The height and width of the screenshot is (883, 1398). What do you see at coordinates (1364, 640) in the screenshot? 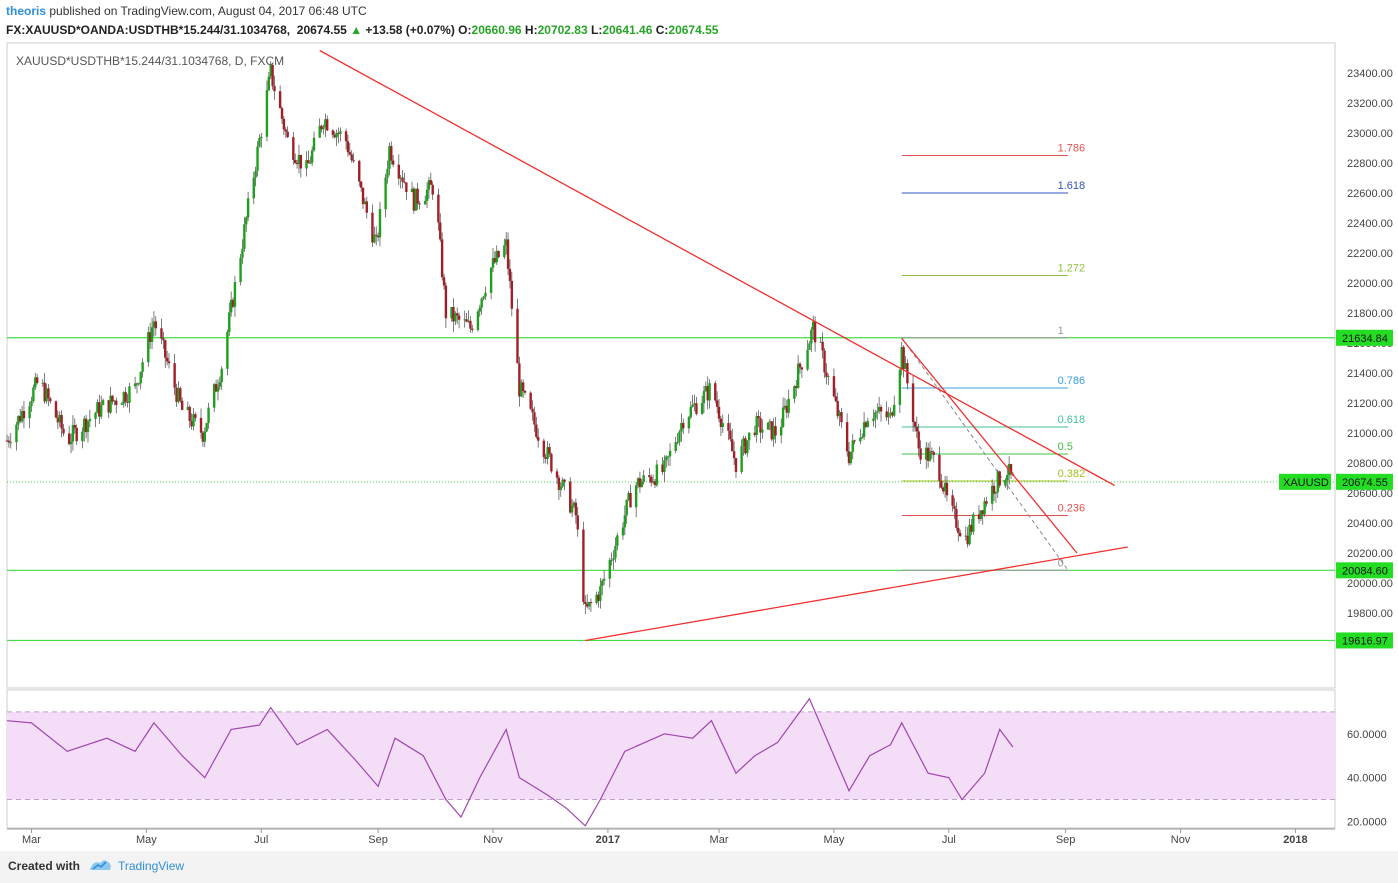
I see `level-badge` at bounding box center [1364, 640].